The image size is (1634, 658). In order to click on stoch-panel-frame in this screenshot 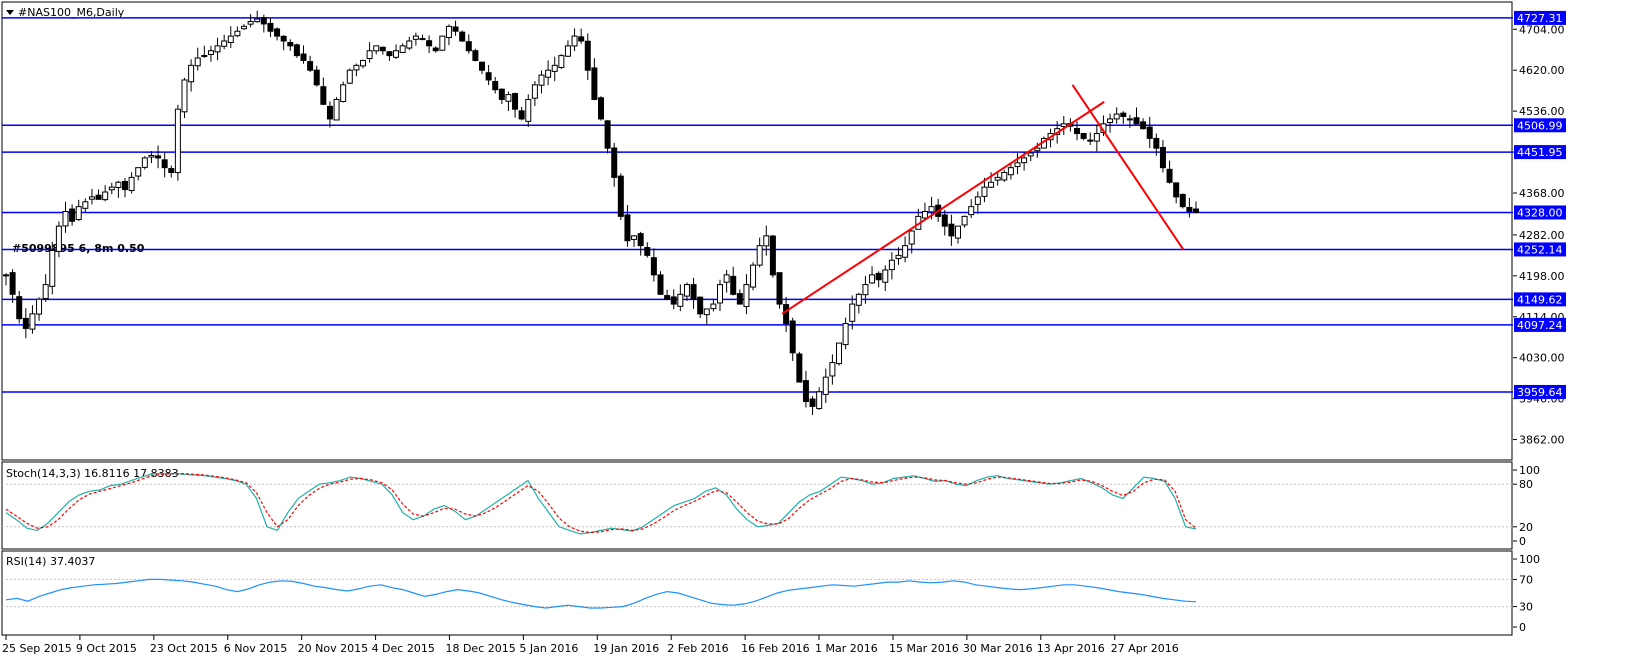, I will do `click(757, 505)`.